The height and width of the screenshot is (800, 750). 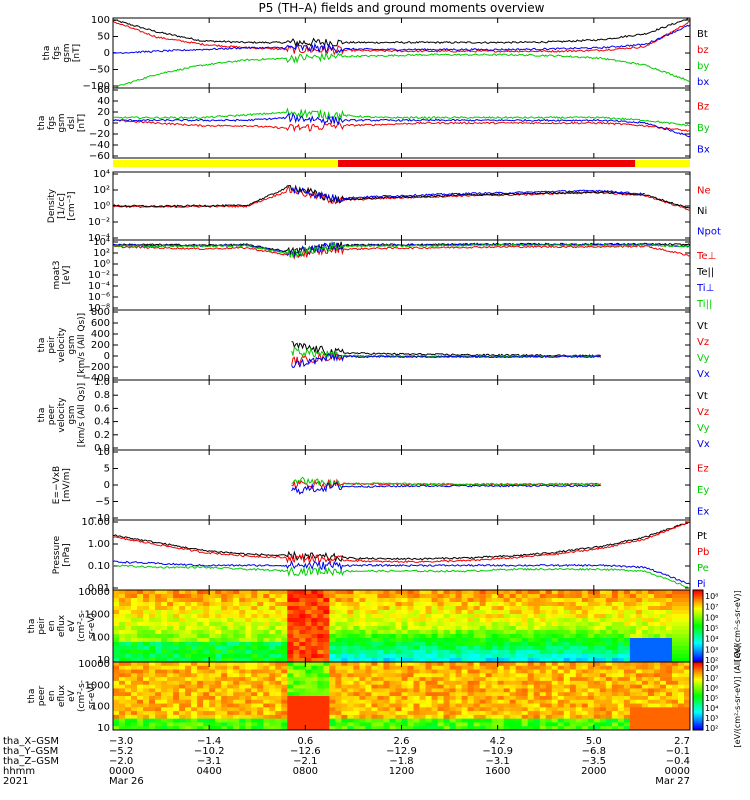 What do you see at coordinates (103, 101) in the screenshot?
I see `y-tick-label: 40` at bounding box center [103, 101].